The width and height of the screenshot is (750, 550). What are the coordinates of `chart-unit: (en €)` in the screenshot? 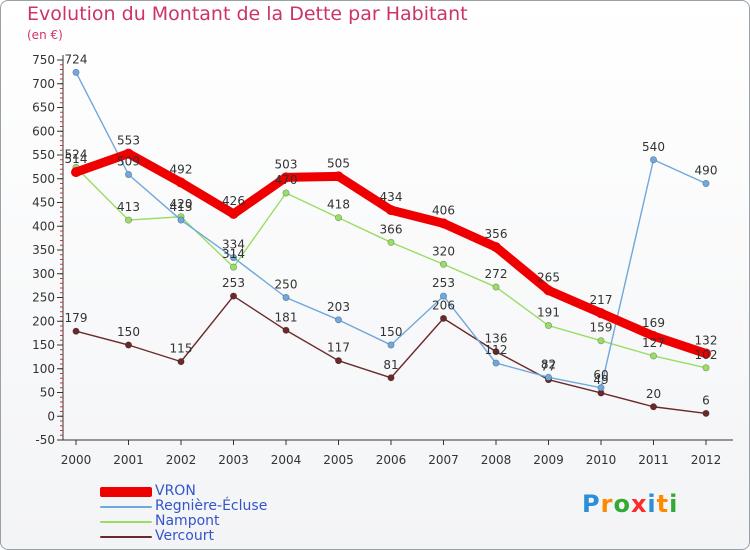 It's located at (45, 35).